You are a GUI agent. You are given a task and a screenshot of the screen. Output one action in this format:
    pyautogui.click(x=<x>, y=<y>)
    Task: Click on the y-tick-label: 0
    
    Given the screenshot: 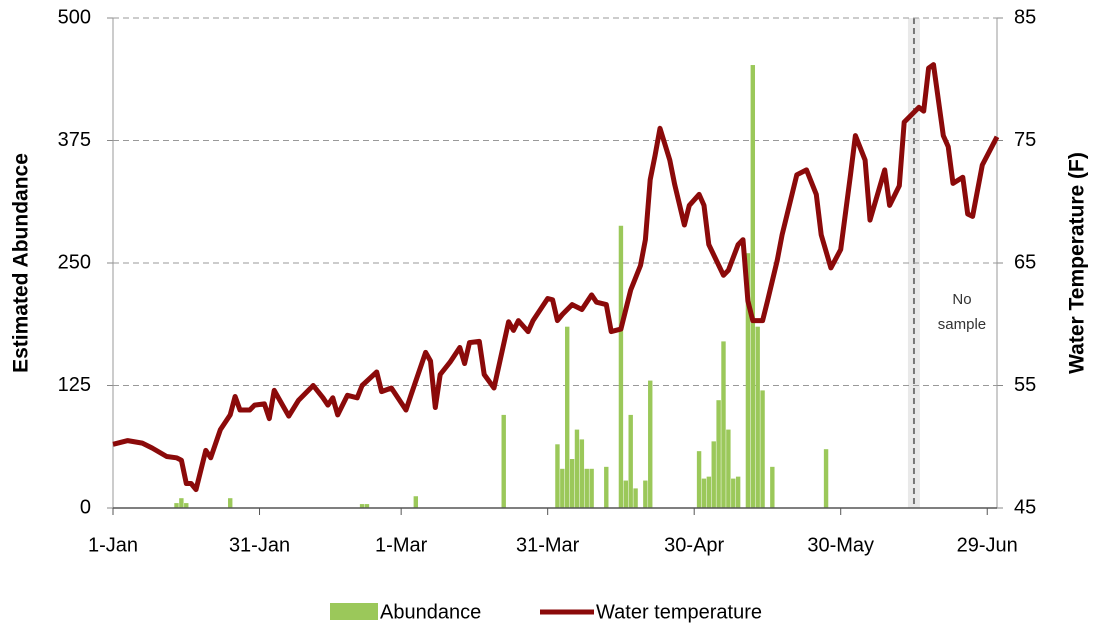 What is the action you would take?
    pyautogui.click(x=85, y=507)
    